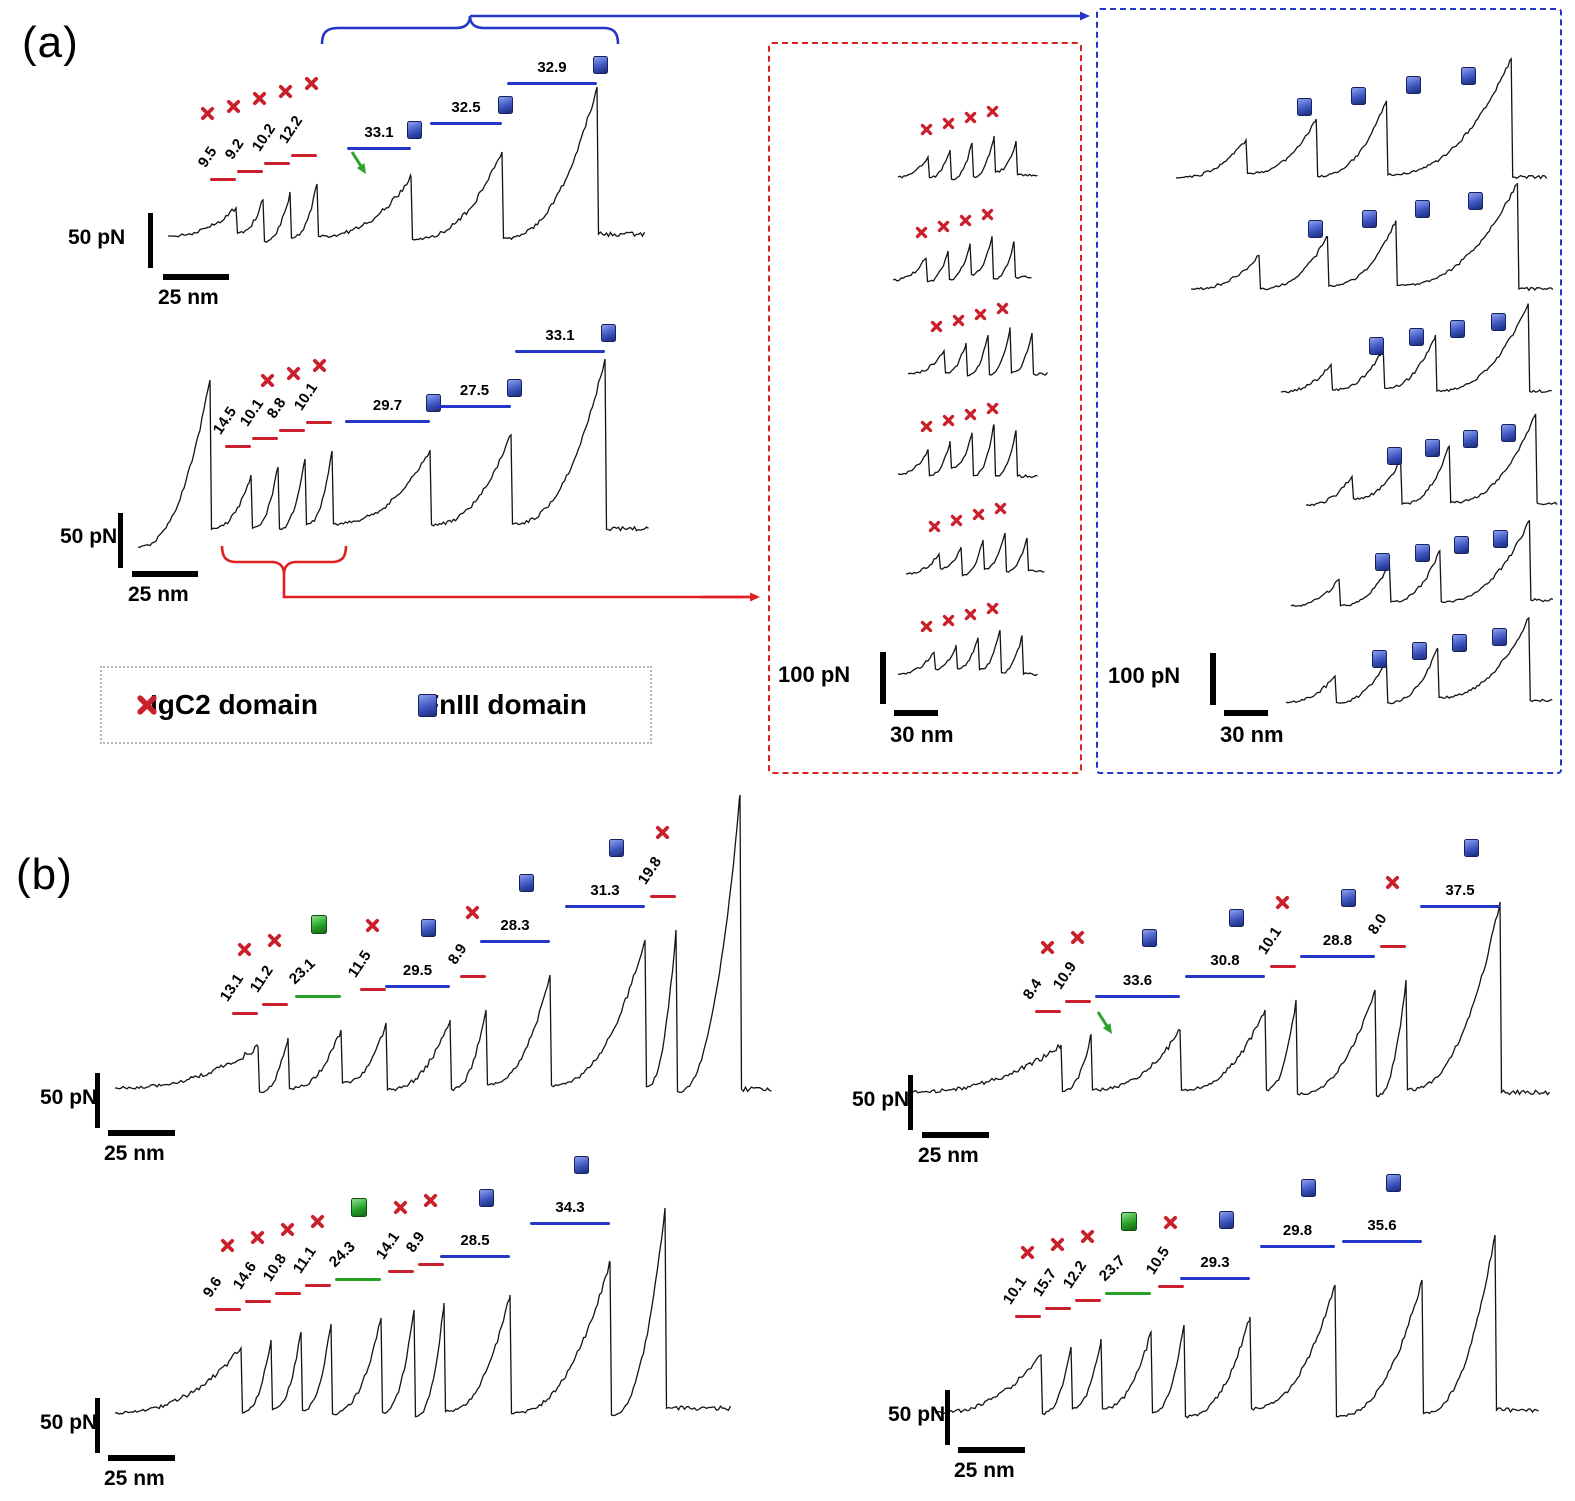  Describe the element at coordinates (504, 704) in the screenshot. I see `legend-fniii-label: FnIII domain` at that location.